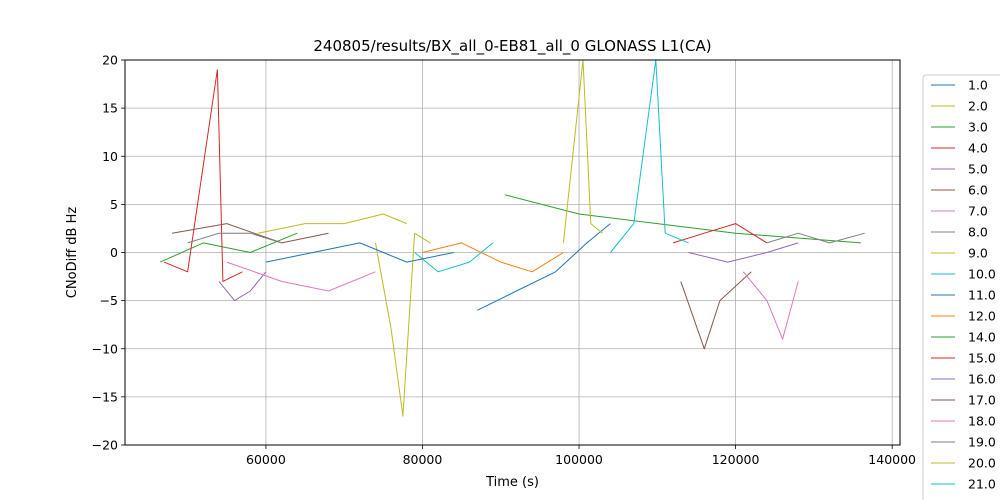  I want to click on series-line-2.0, so click(332, 223).